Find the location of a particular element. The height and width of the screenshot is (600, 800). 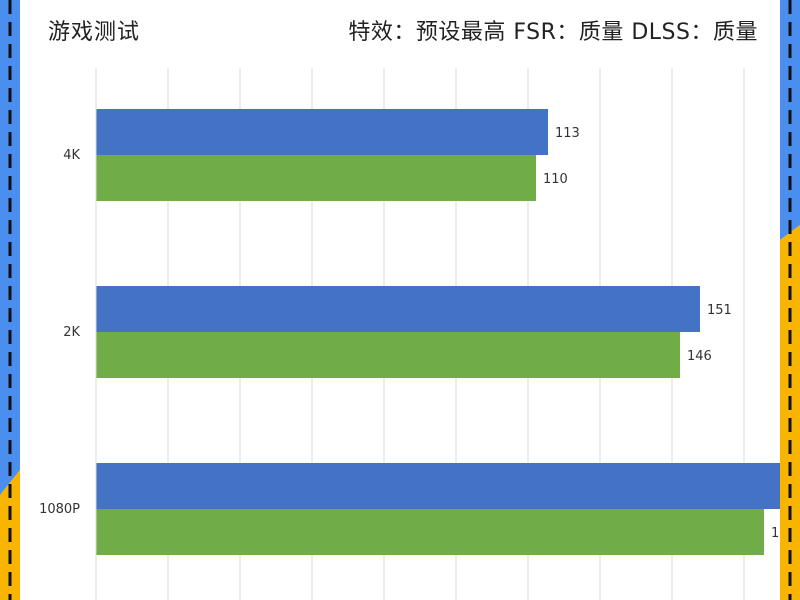

data-label: 146 is located at coordinates (699, 356).